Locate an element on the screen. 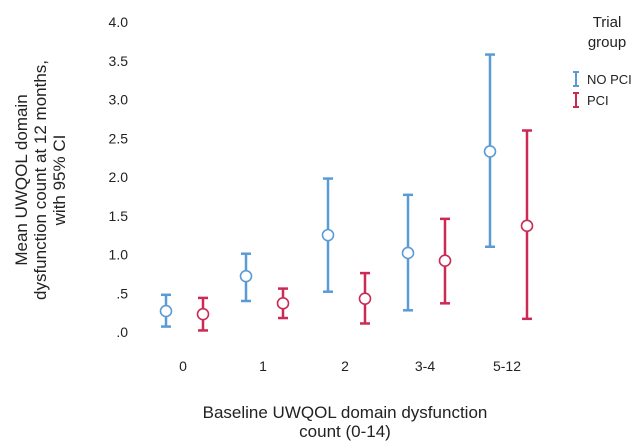  legend-title-line: Trial is located at coordinates (607, 22).